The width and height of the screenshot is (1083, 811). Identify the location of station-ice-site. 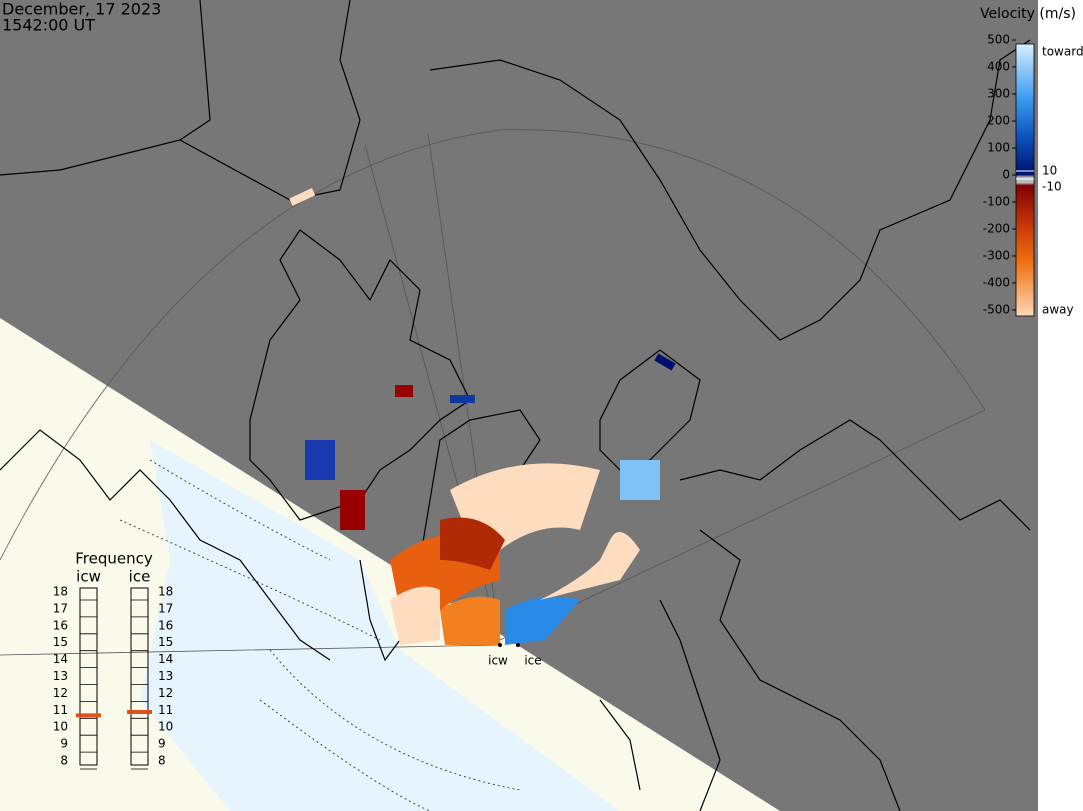
(518, 645).